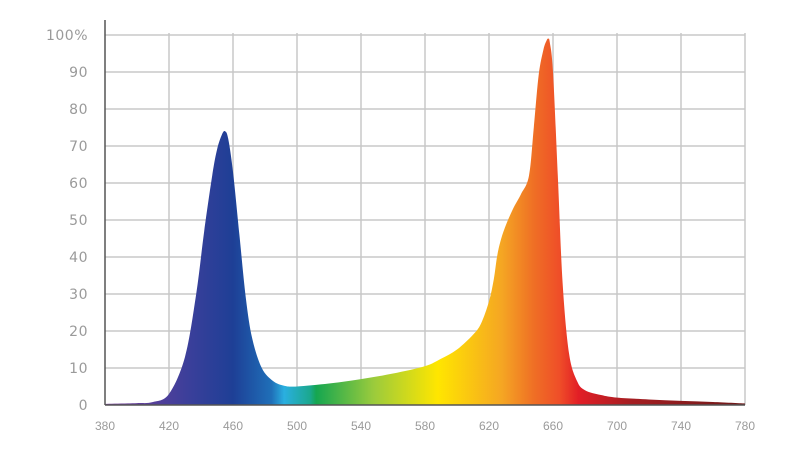 The width and height of the screenshot is (800, 462). I want to click on y-tick-label: 20, so click(78, 332).